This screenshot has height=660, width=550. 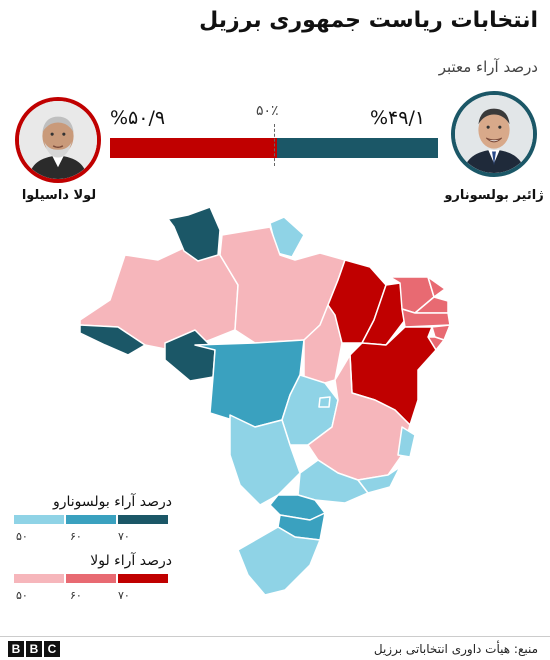 What do you see at coordinates (494, 195) in the screenshot?
I see `bolsonaro-name: ژائیر بولسونارو` at bounding box center [494, 195].